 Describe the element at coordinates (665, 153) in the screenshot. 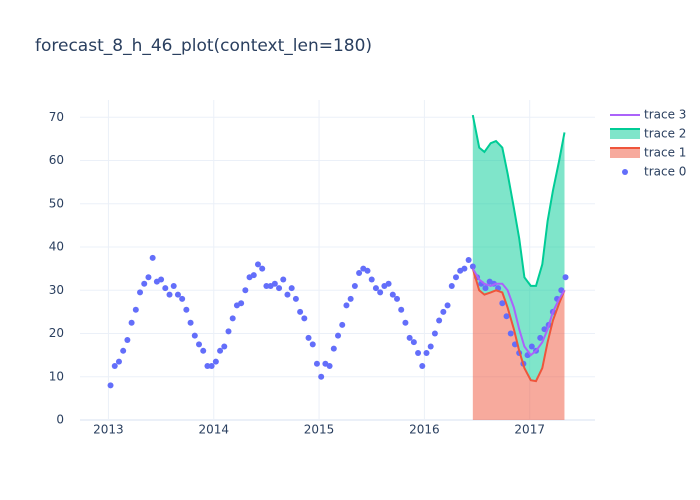

I see `legend-label: trace 1` at that location.